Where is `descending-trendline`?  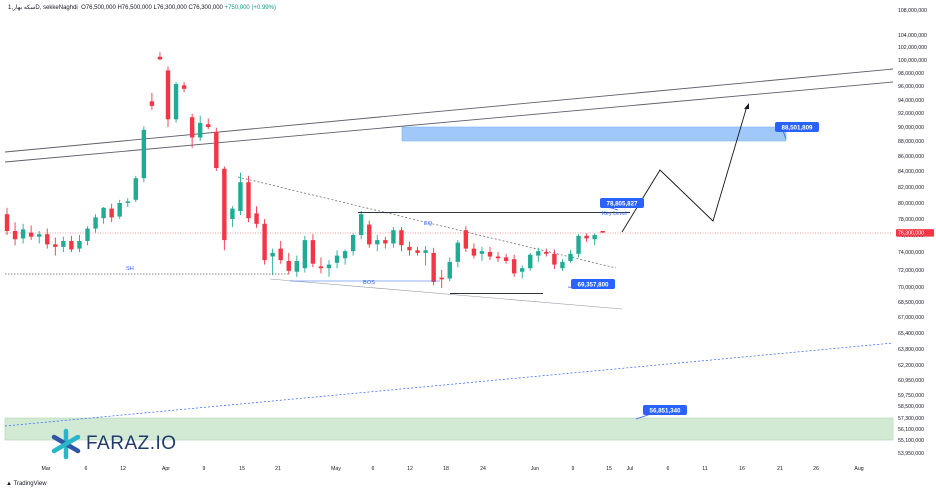
descending-trendline is located at coordinates (427, 222).